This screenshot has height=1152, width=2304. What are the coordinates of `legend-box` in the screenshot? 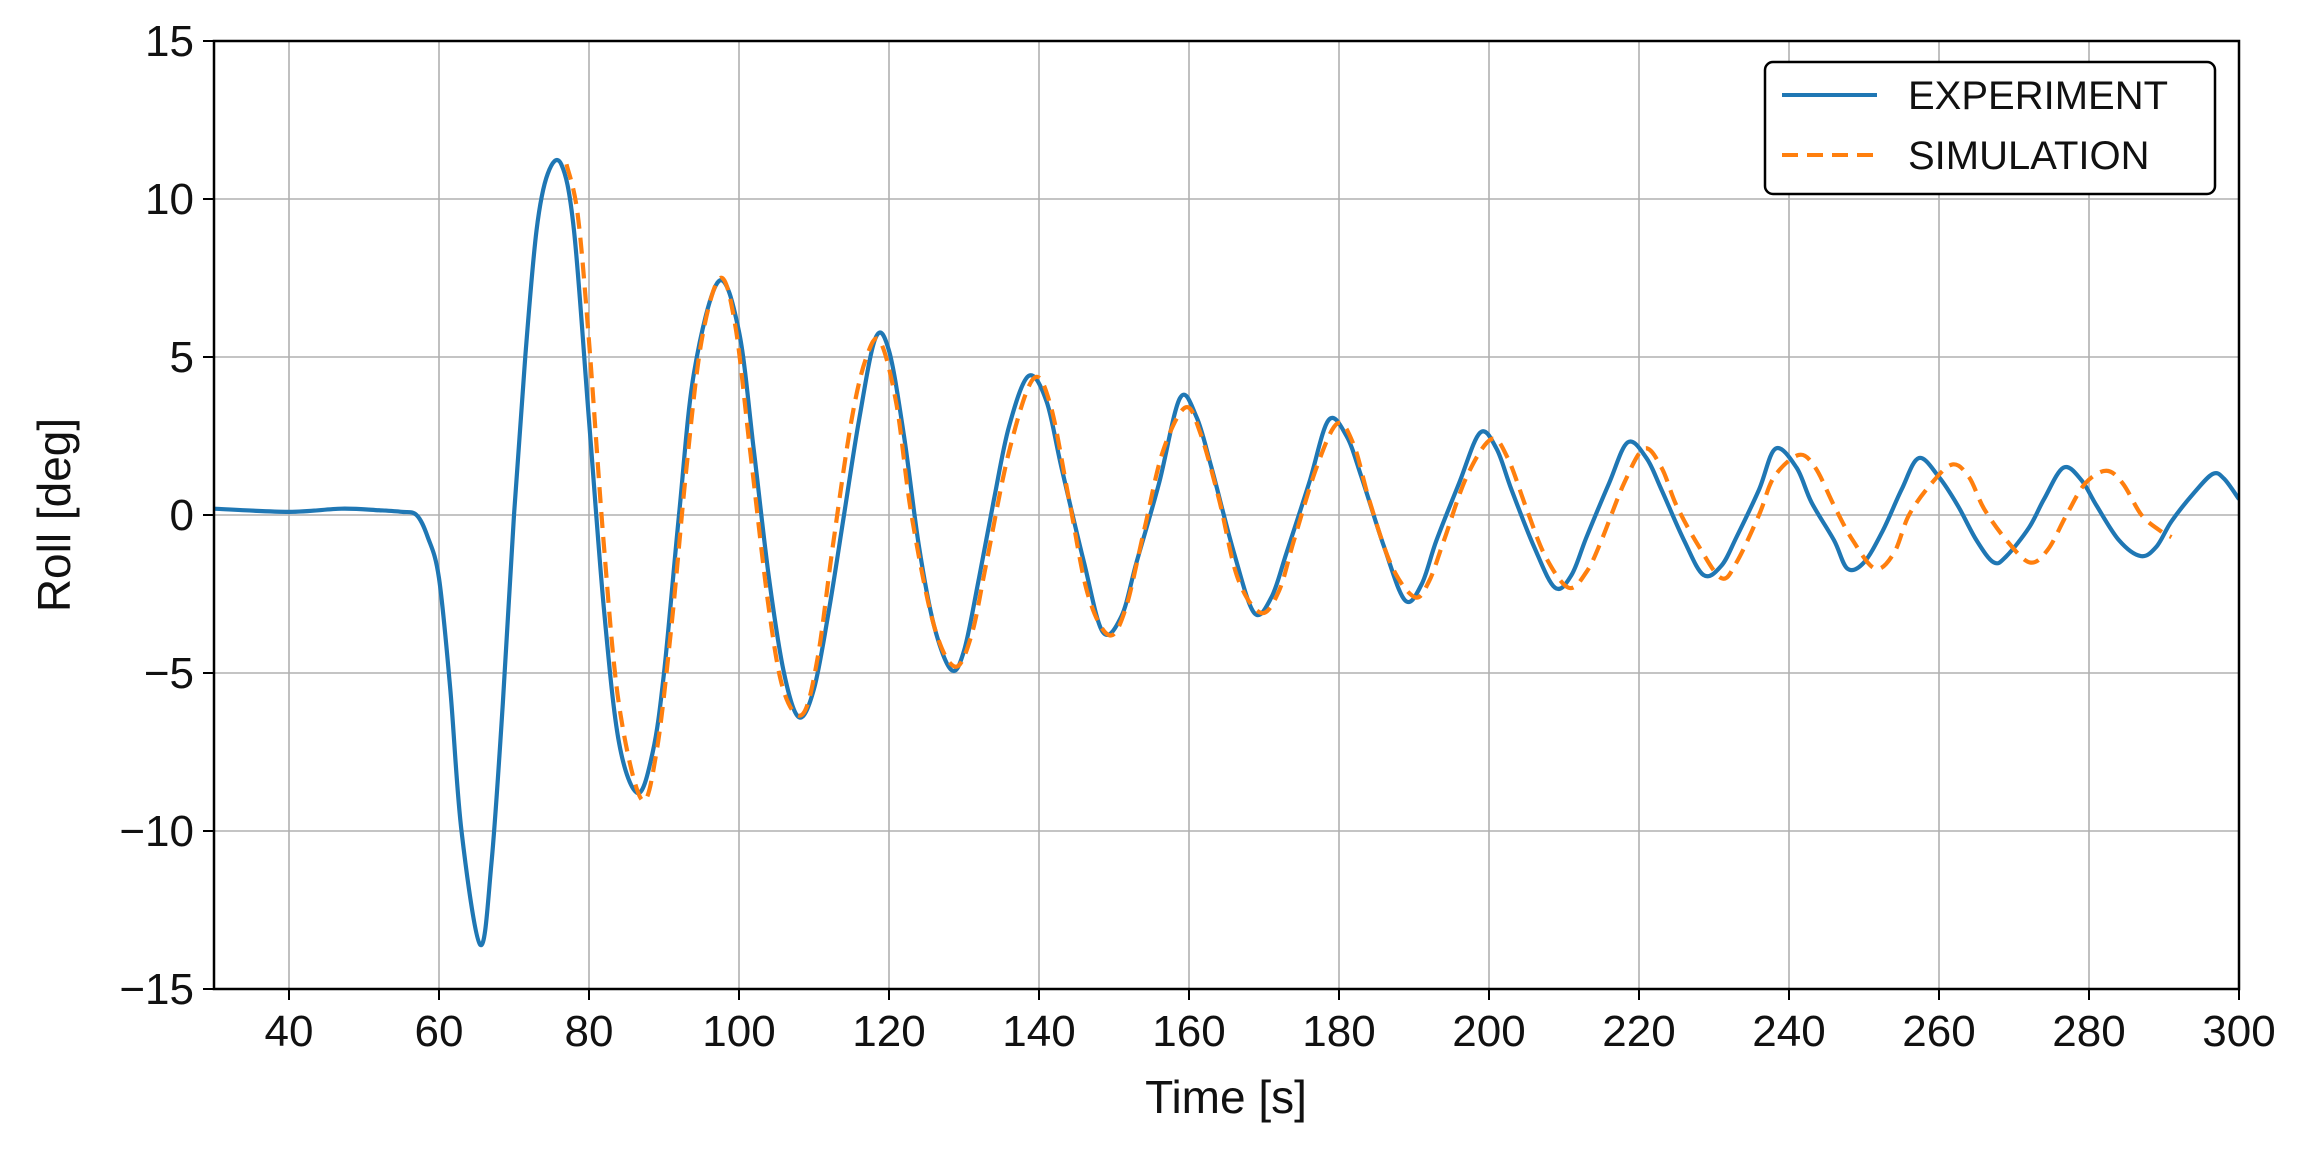 It's located at (1990, 128).